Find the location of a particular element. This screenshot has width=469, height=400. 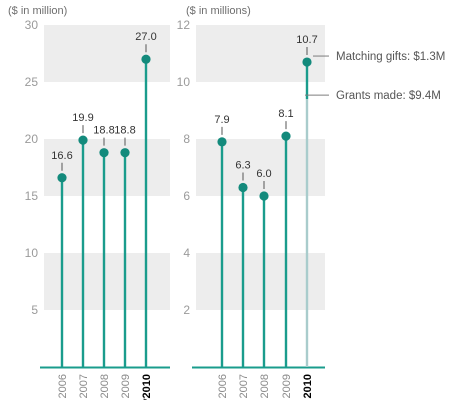

y-tick-label: 20 is located at coordinates (32, 139).